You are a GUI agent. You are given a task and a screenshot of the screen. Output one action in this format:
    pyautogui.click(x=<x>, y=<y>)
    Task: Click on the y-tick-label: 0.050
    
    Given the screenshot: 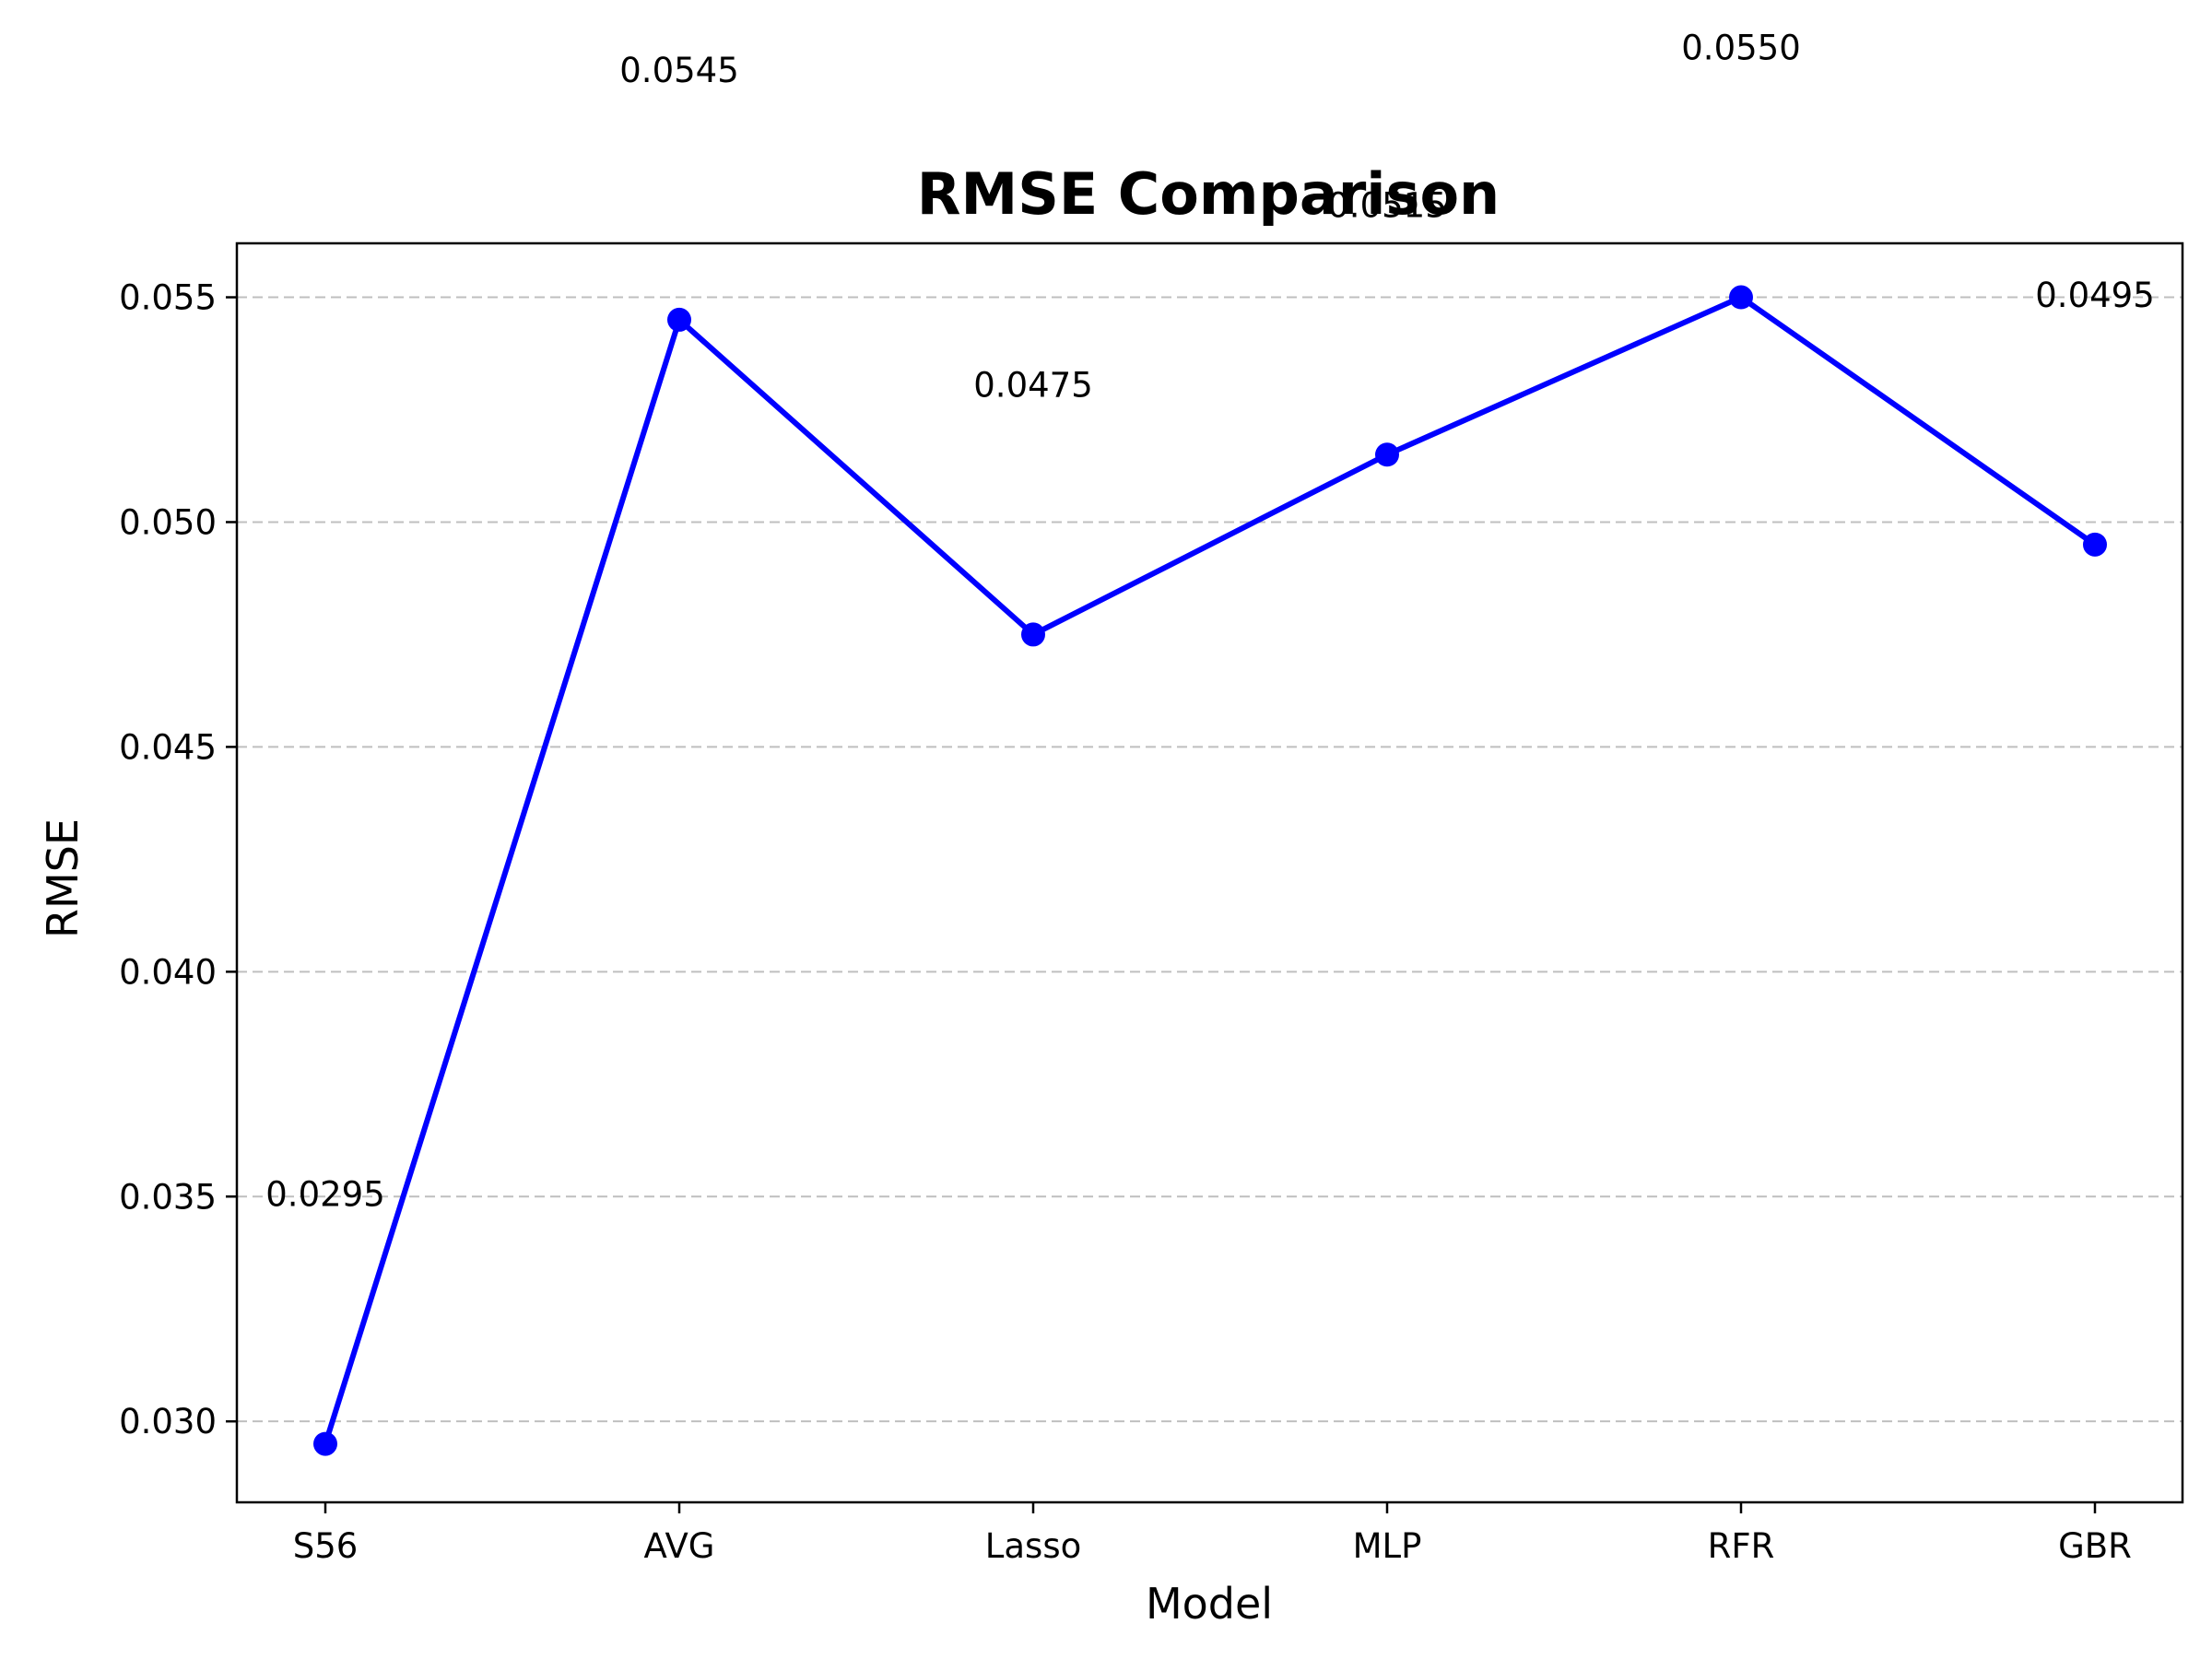 What is the action you would take?
    pyautogui.click(x=168, y=522)
    